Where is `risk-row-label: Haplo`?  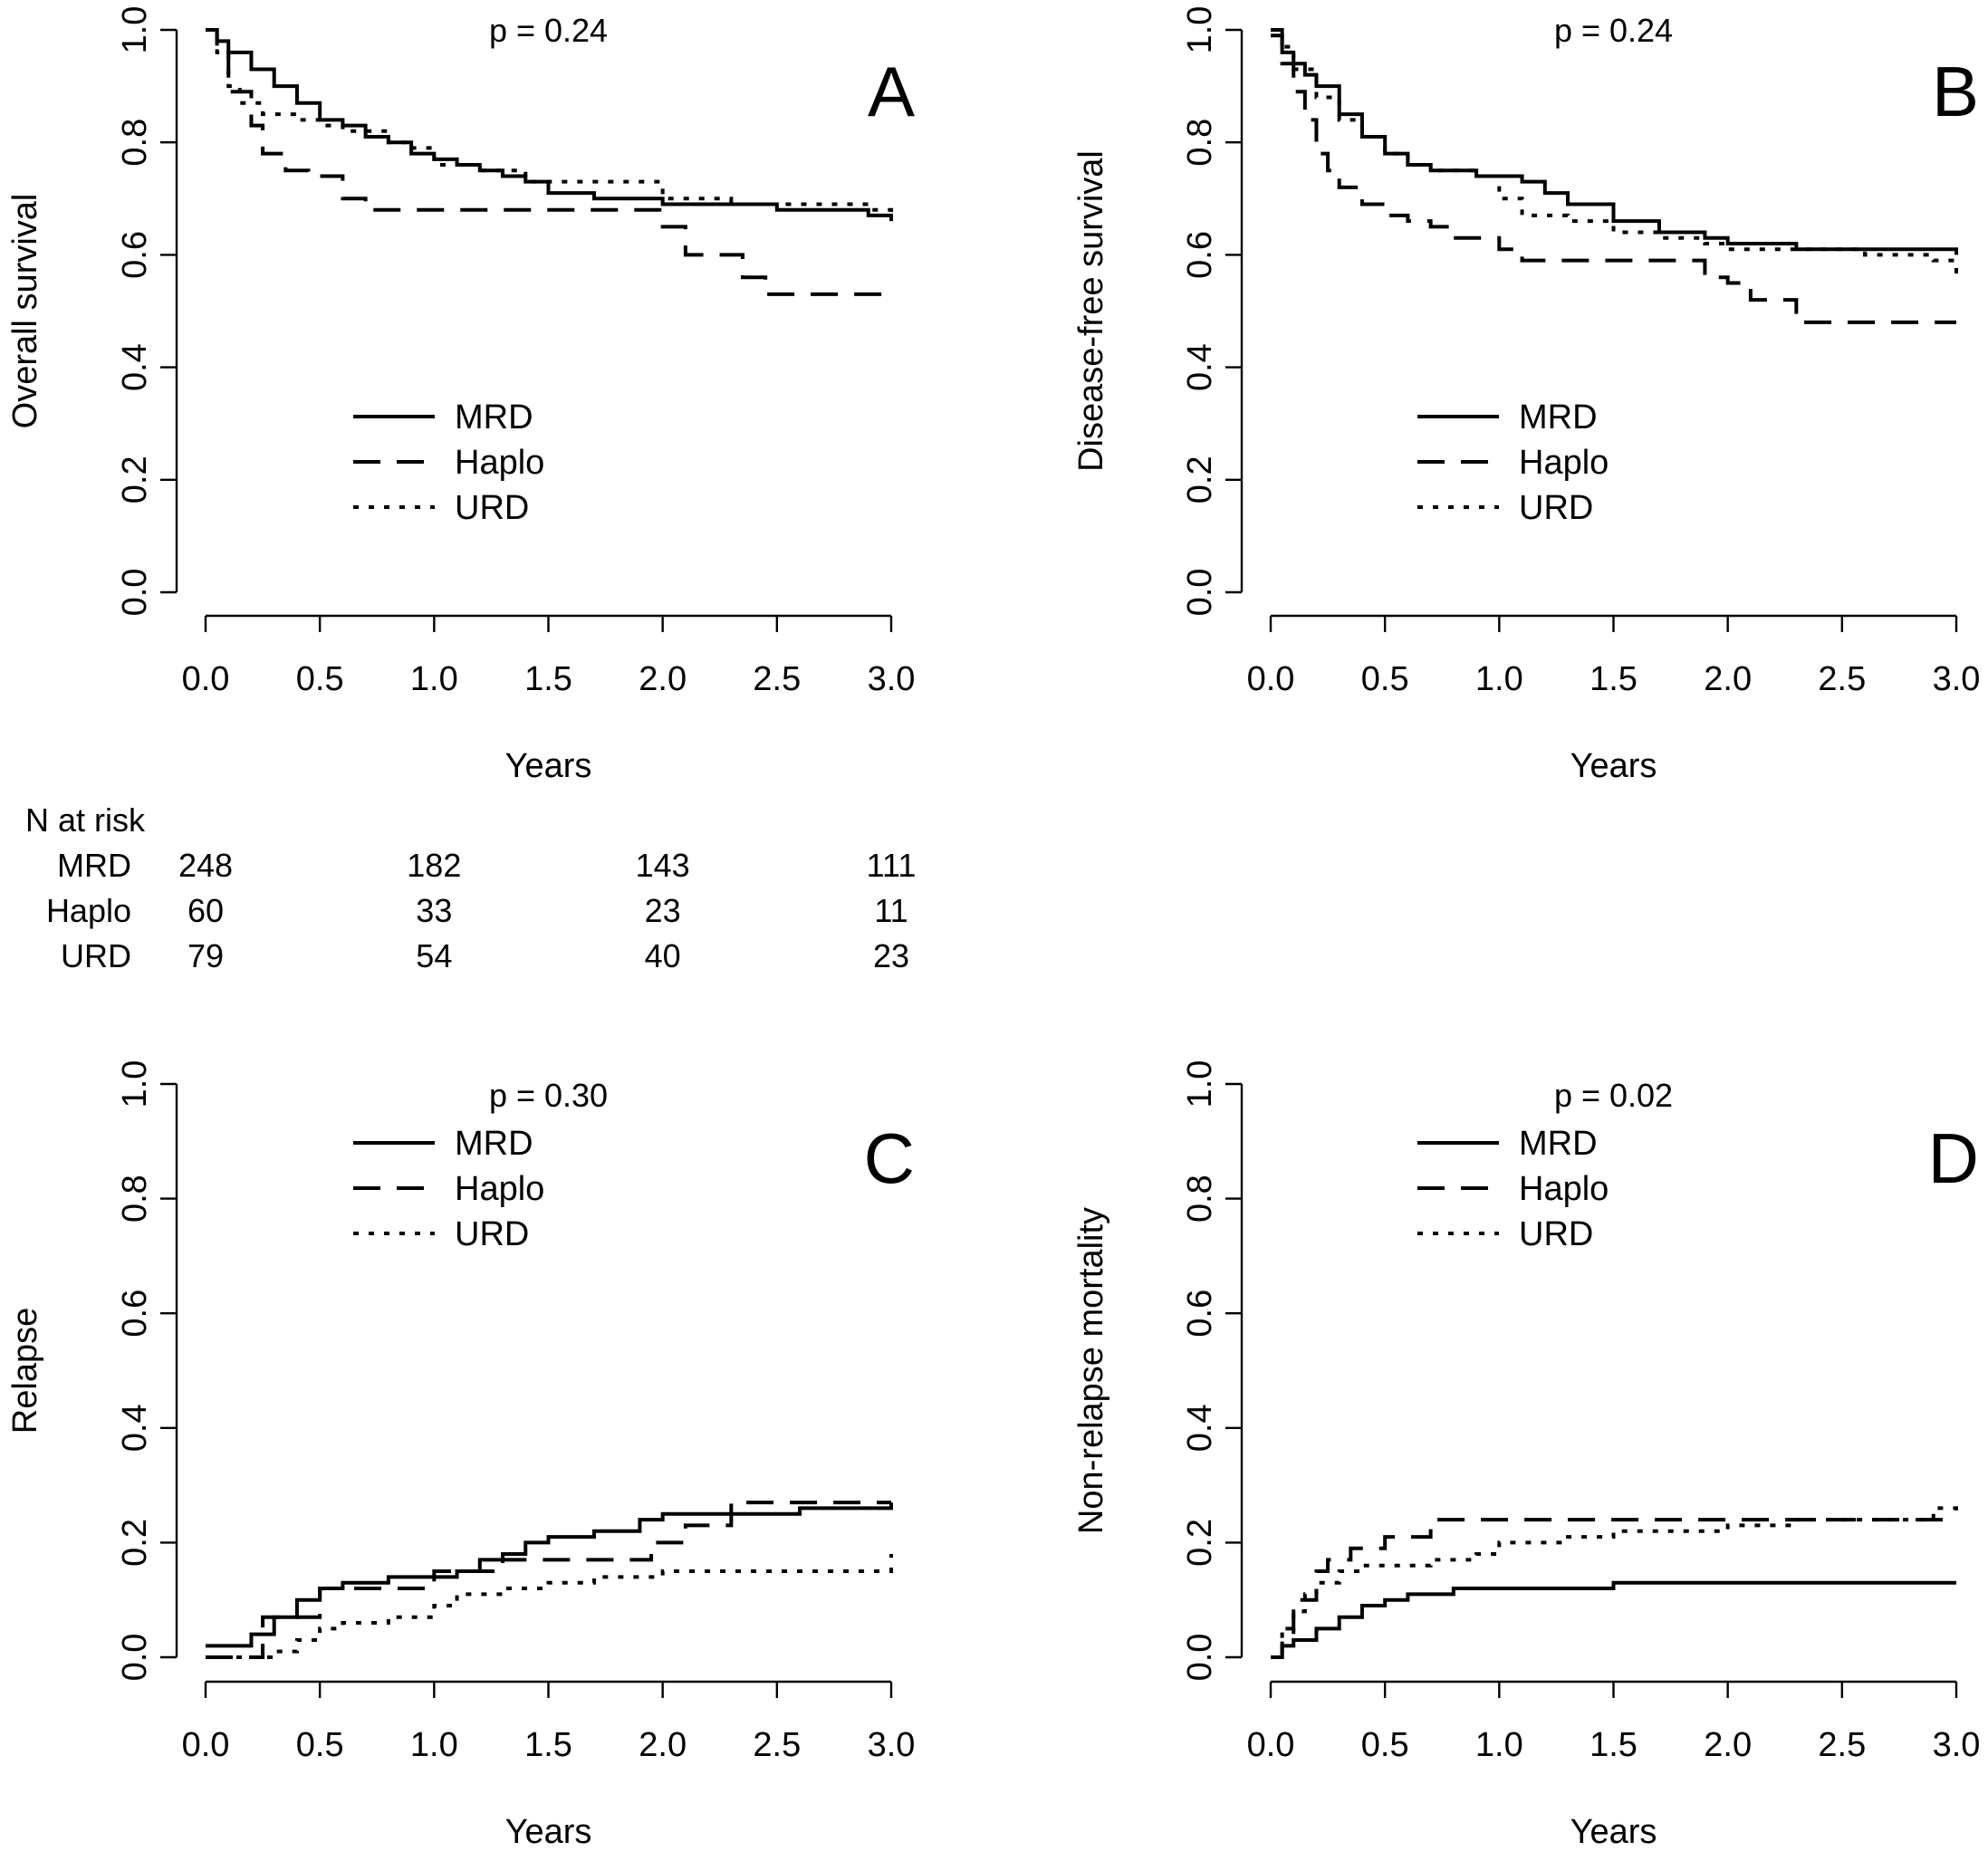
risk-row-label: Haplo is located at coordinates (89, 910).